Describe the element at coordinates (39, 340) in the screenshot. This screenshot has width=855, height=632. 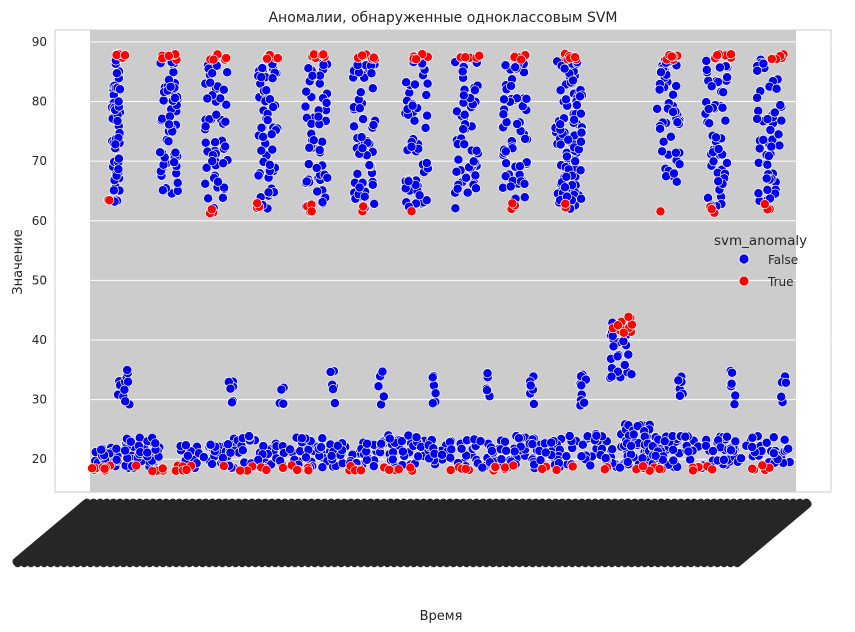
I see `y-tick-label: 40` at that location.